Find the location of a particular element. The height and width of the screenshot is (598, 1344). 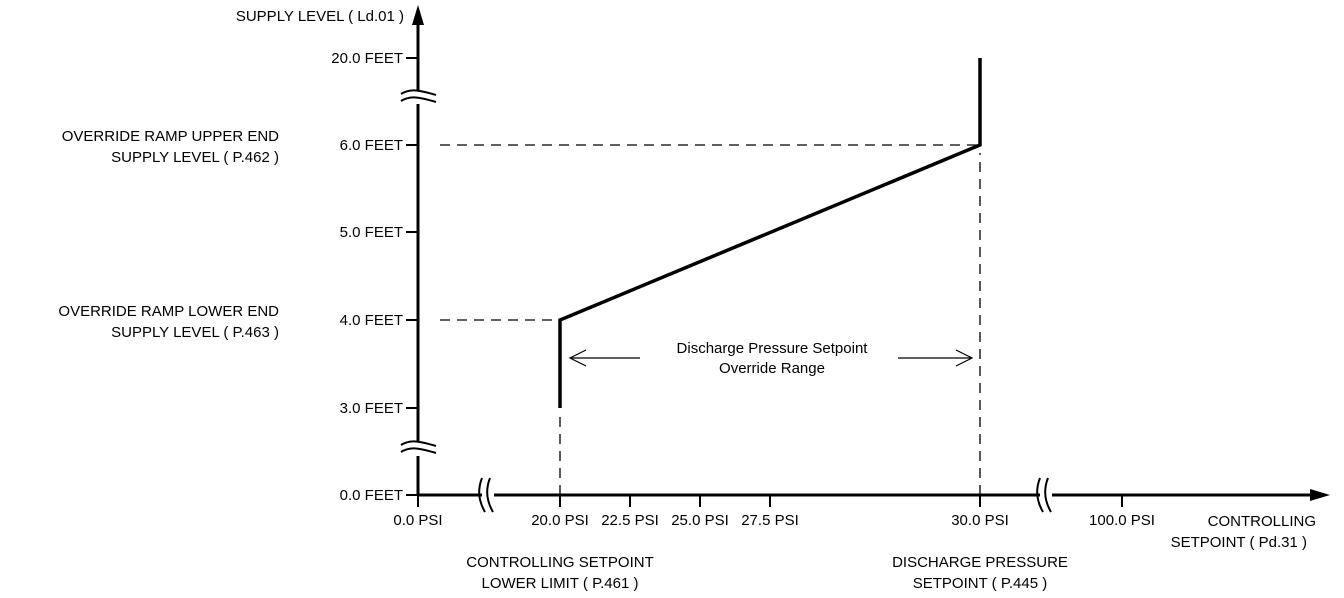

upper-end-label-line-1: OVERRIDE RAMP UPPER END is located at coordinates (170, 136).